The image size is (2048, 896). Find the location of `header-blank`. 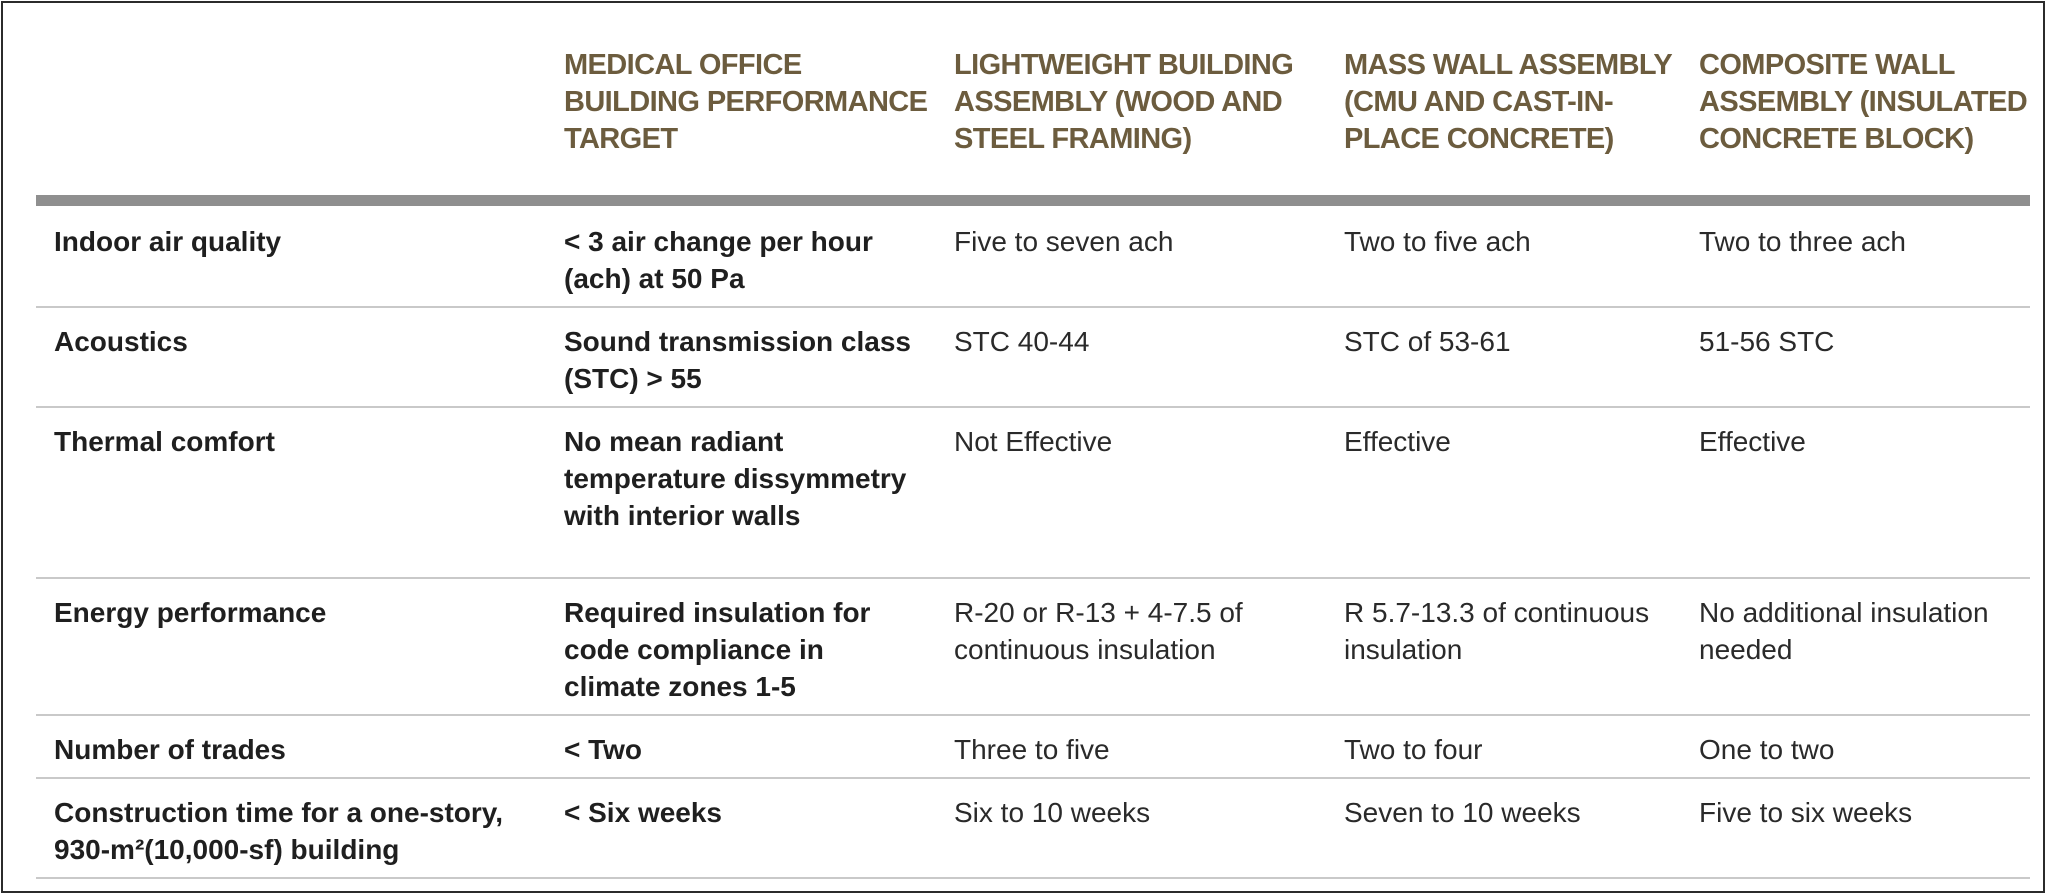

header-blank is located at coordinates (289, 126).